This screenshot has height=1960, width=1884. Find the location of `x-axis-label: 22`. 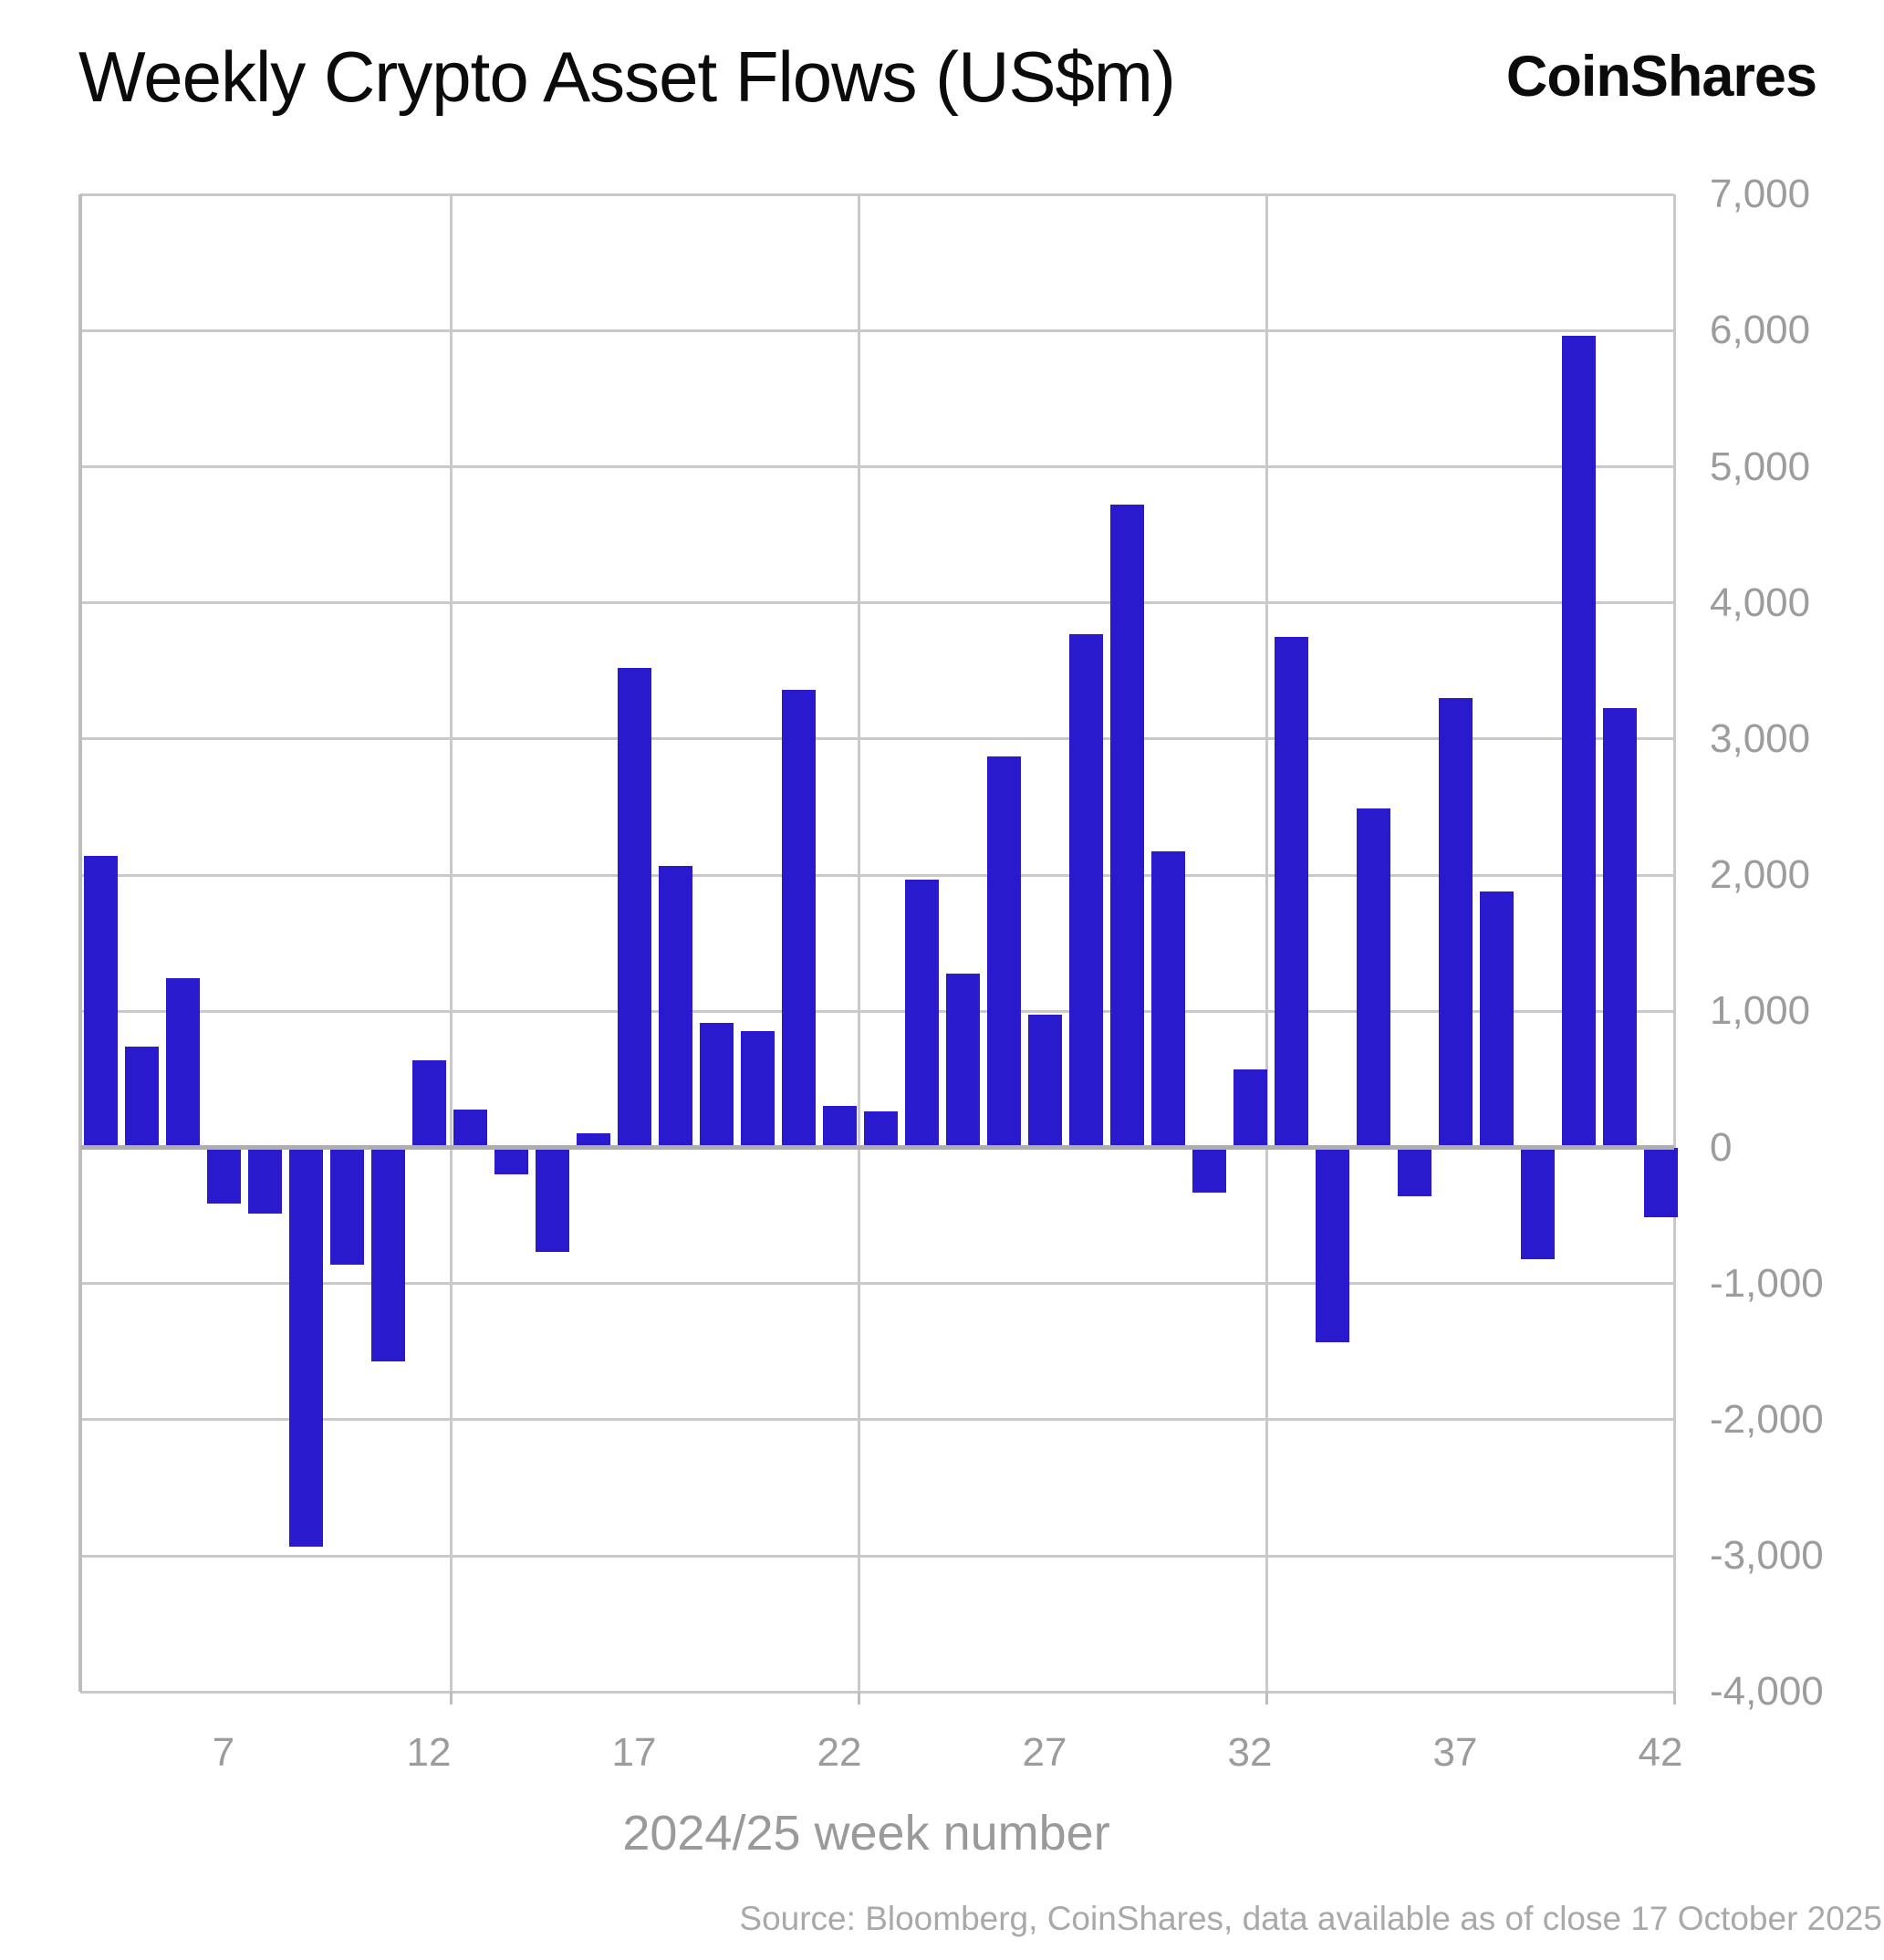

x-axis-label: 22 is located at coordinates (839, 1753).